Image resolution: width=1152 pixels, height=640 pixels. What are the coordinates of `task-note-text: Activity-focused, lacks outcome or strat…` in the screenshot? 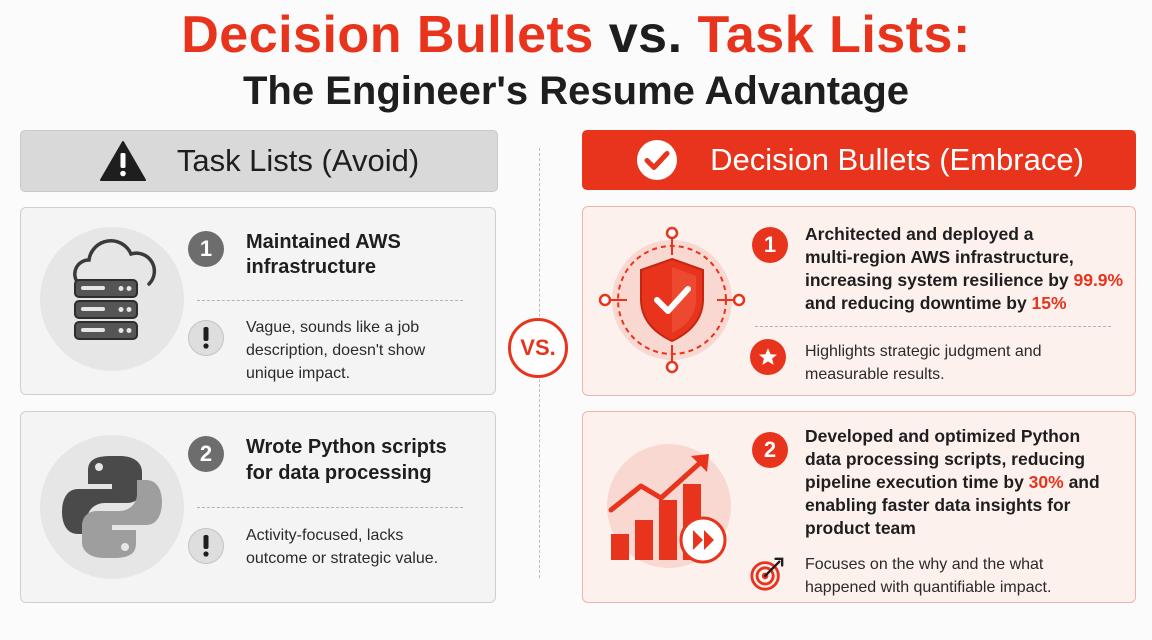 It's located at (342, 547).